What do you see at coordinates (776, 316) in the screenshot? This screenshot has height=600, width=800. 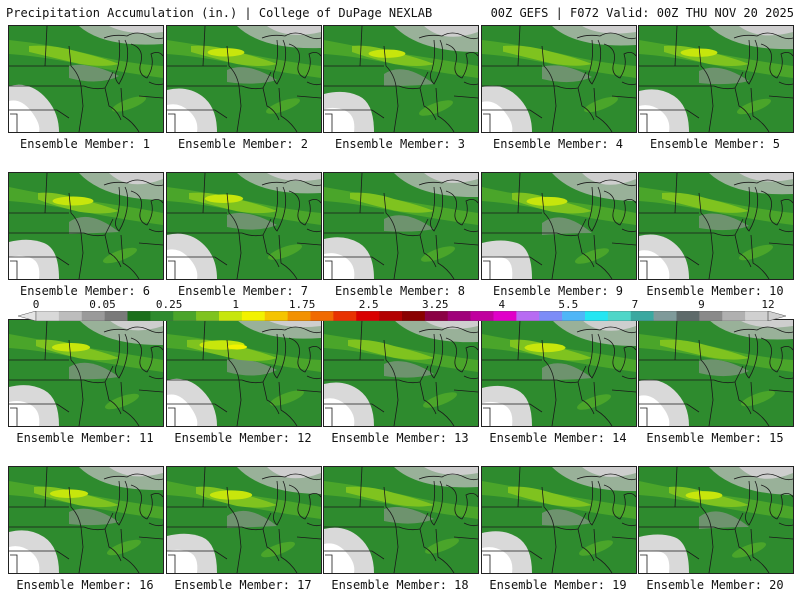 I see `legend-arrow-right` at bounding box center [776, 316].